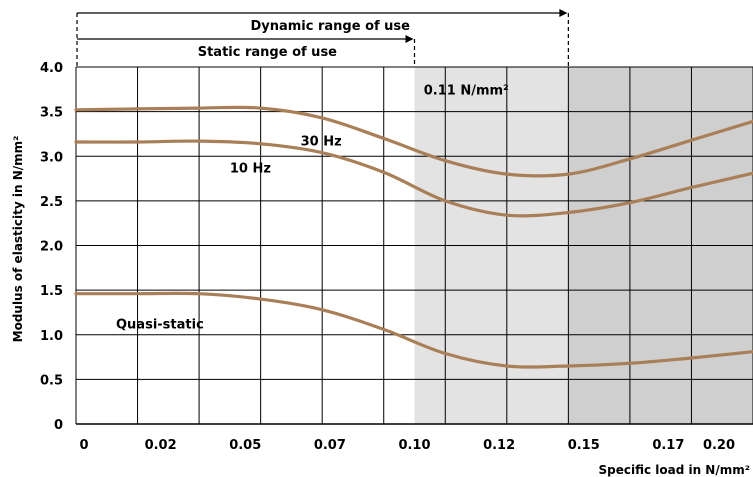  Describe the element at coordinates (51, 380) in the screenshot. I see `y-tick-label: 0.5` at that location.